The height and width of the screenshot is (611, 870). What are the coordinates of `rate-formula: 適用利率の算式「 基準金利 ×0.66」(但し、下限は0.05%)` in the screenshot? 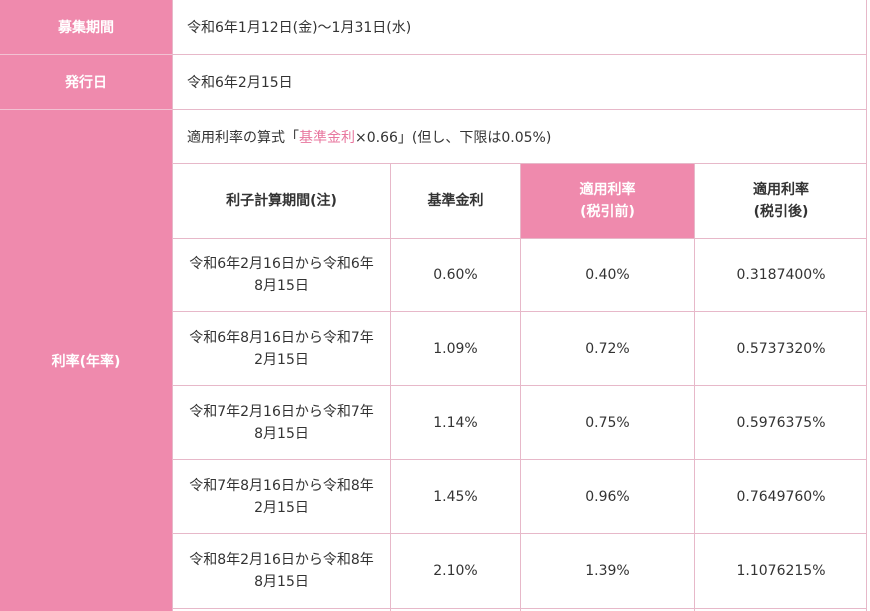 It's located at (520, 136).